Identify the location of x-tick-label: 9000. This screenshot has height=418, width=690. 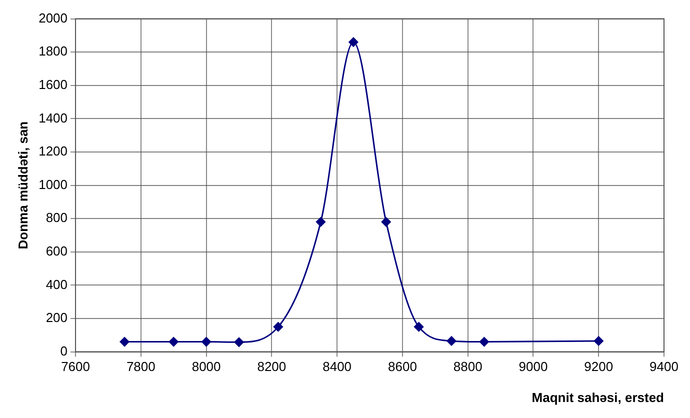
(533, 366).